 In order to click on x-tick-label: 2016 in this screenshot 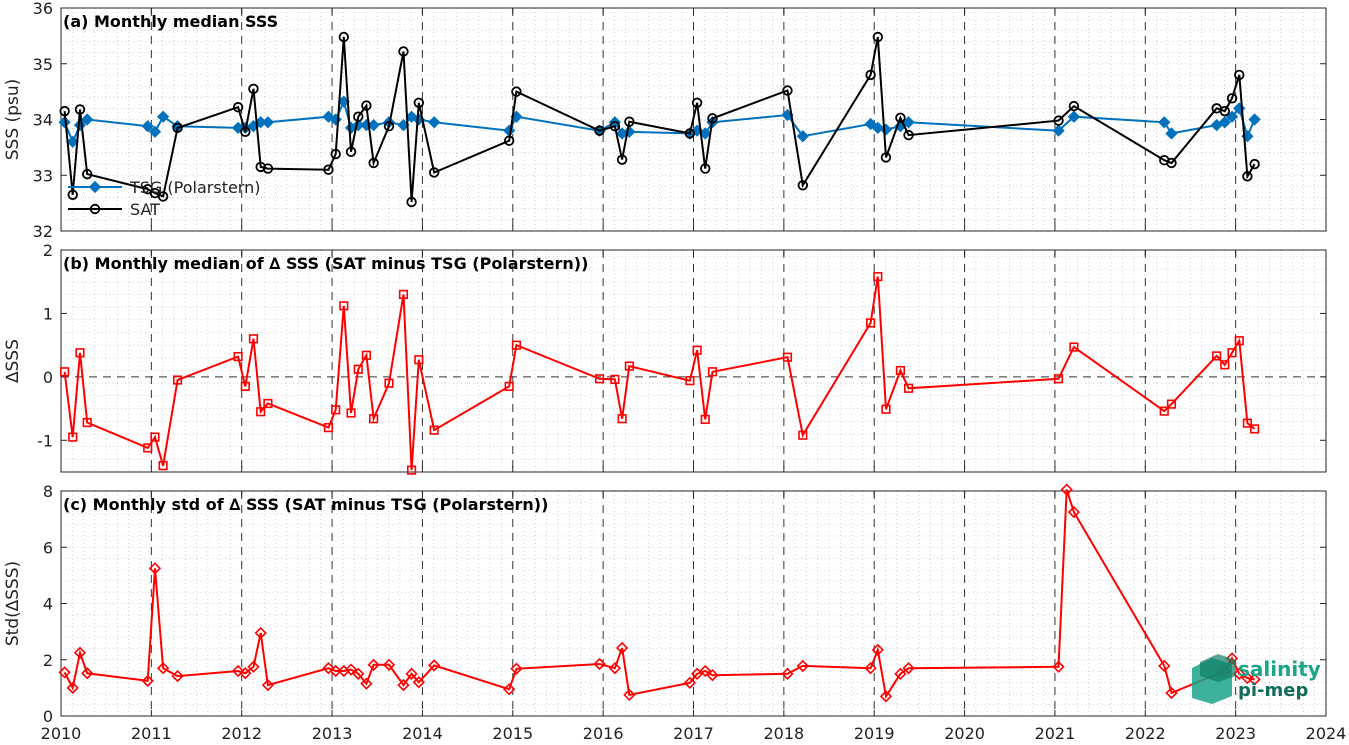, I will do `click(603, 733)`.